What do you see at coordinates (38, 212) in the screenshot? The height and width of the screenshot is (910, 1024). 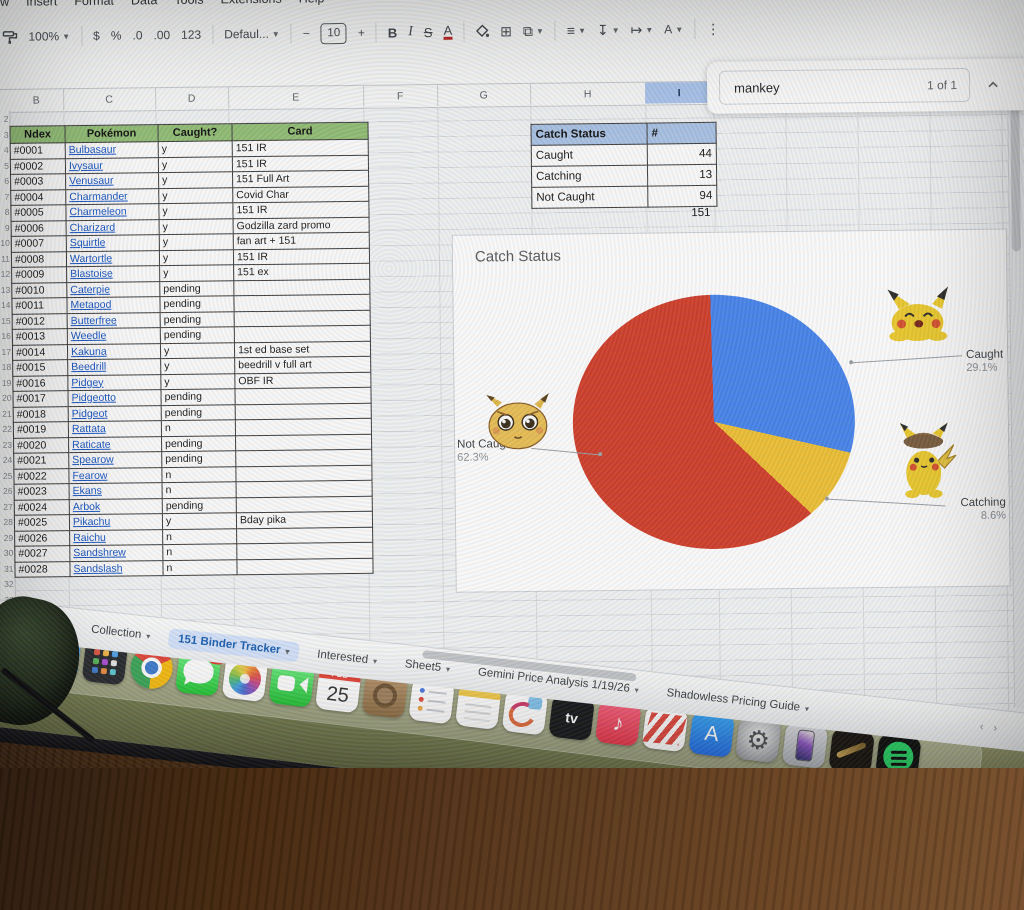 I see `ndex-cell: #0005` at bounding box center [38, 212].